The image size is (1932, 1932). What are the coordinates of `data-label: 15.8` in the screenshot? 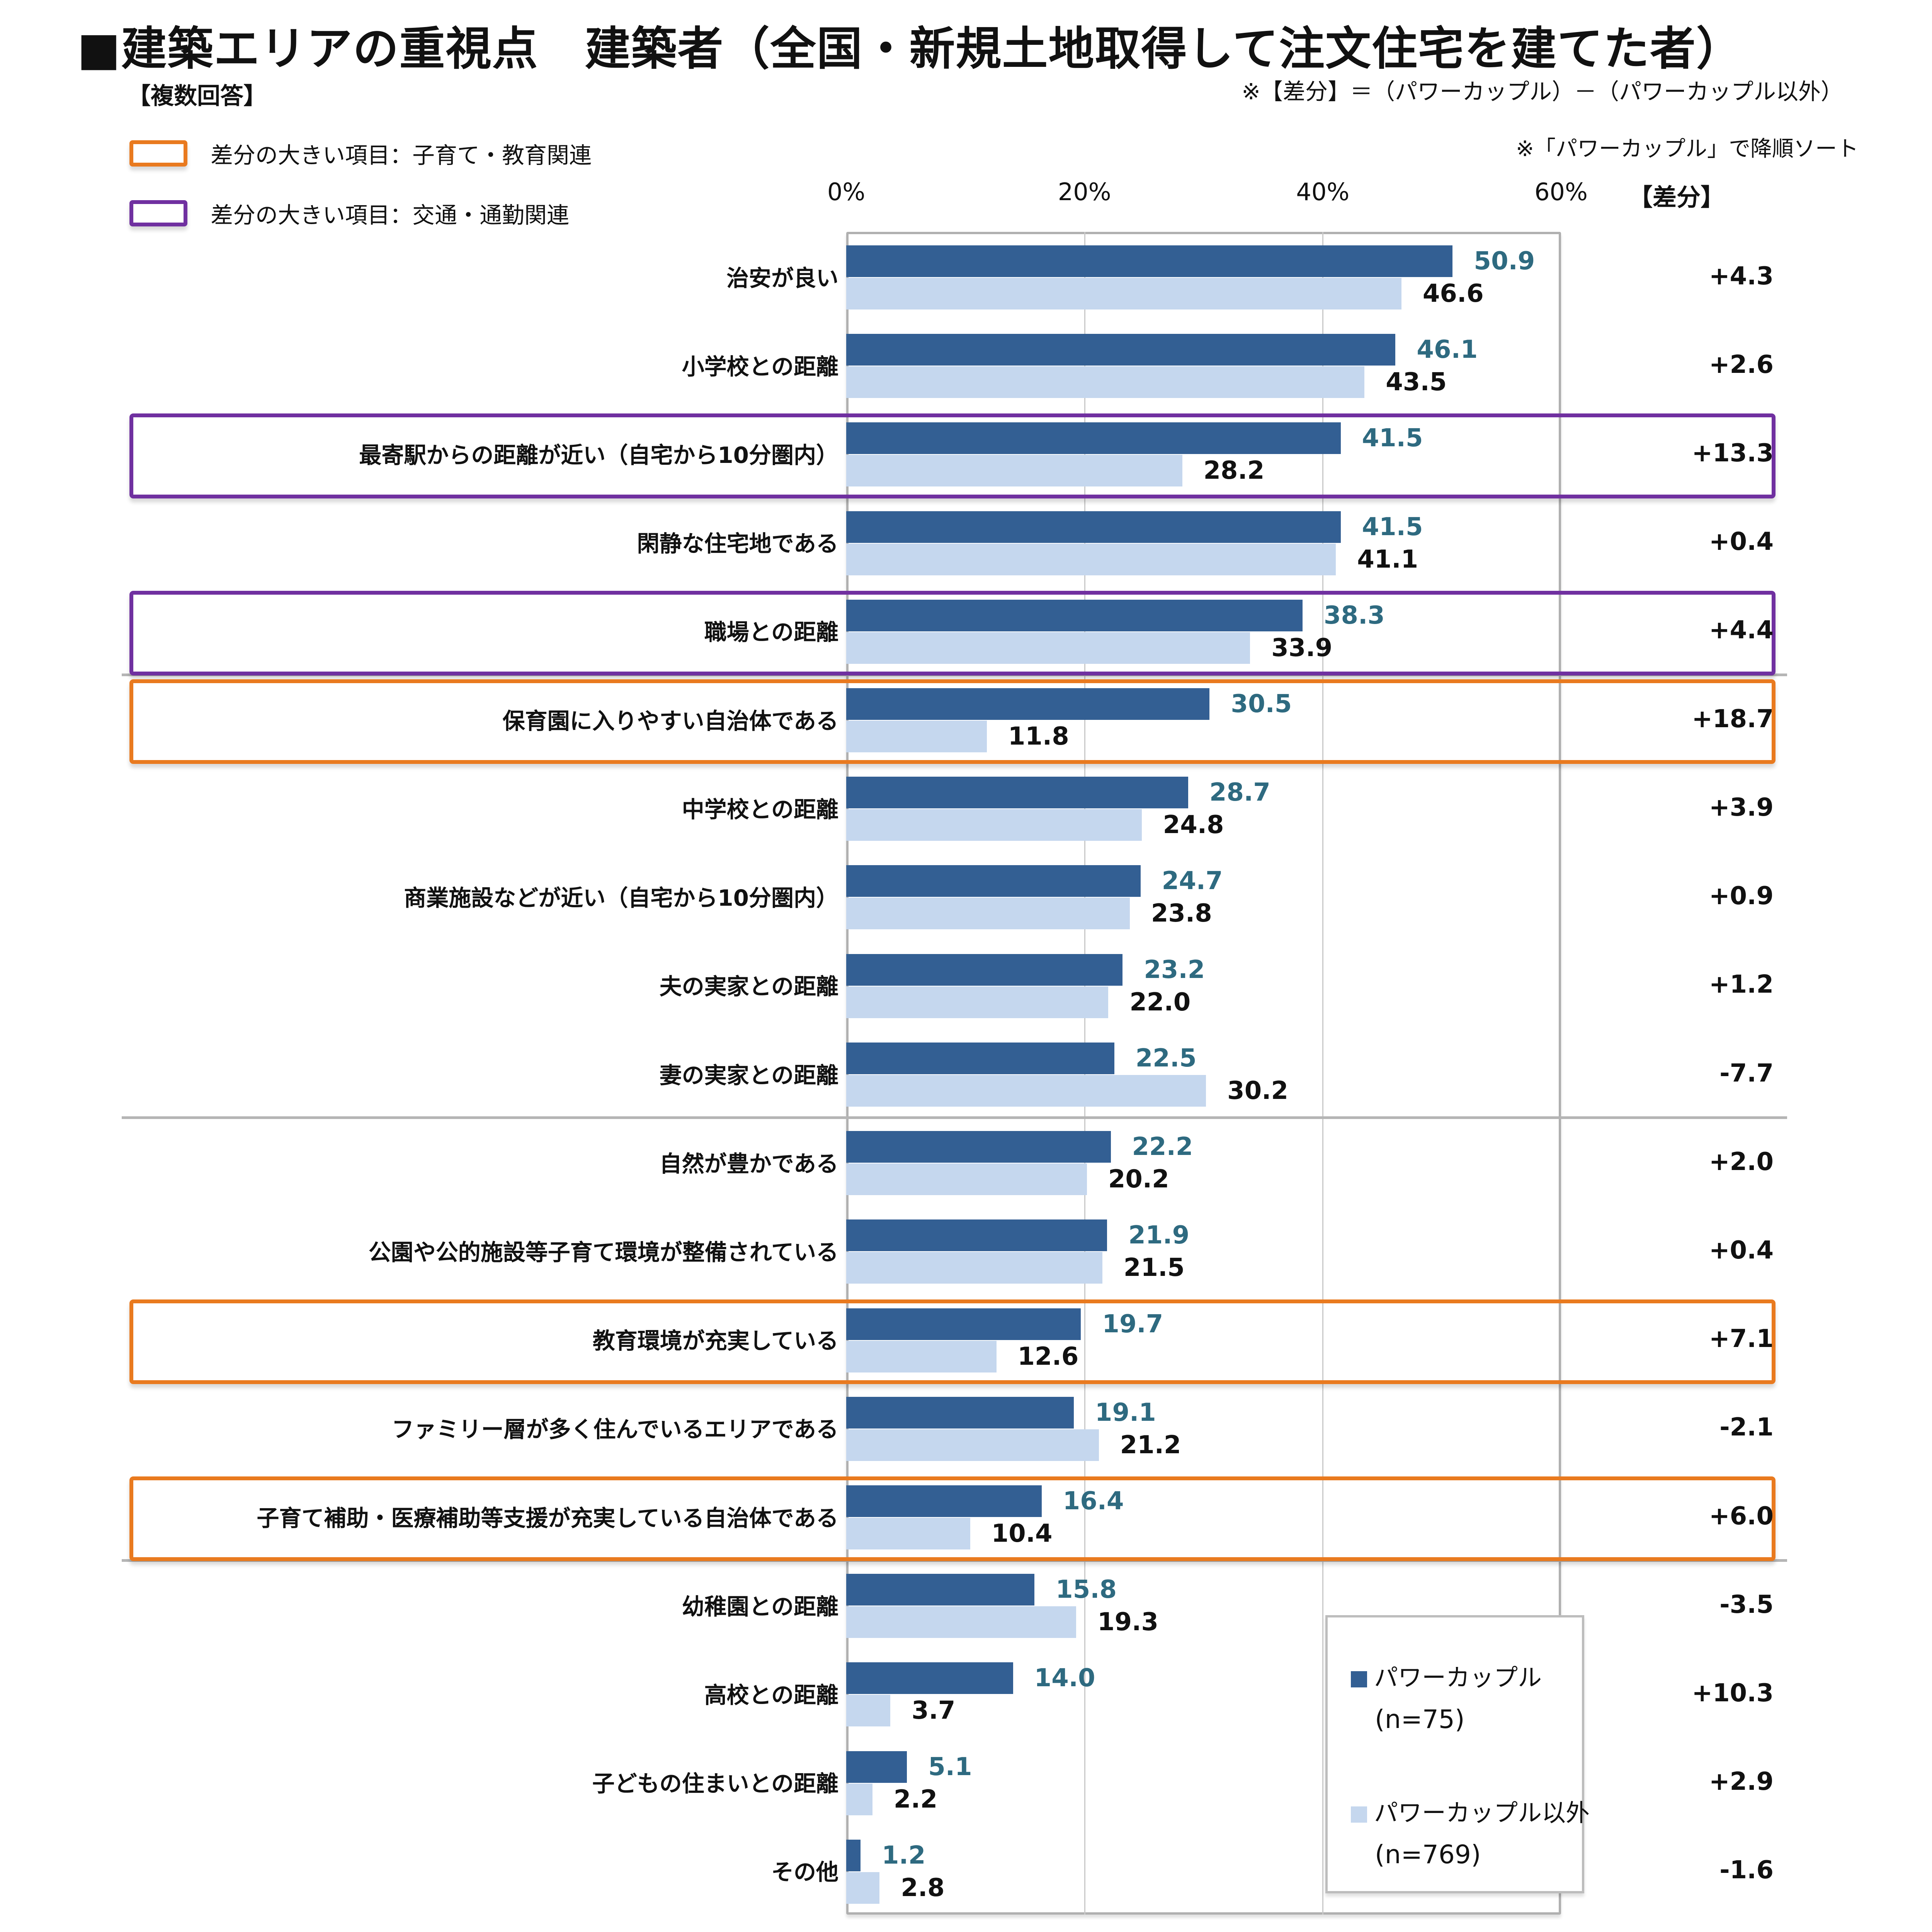 It's located at (1086, 1589).